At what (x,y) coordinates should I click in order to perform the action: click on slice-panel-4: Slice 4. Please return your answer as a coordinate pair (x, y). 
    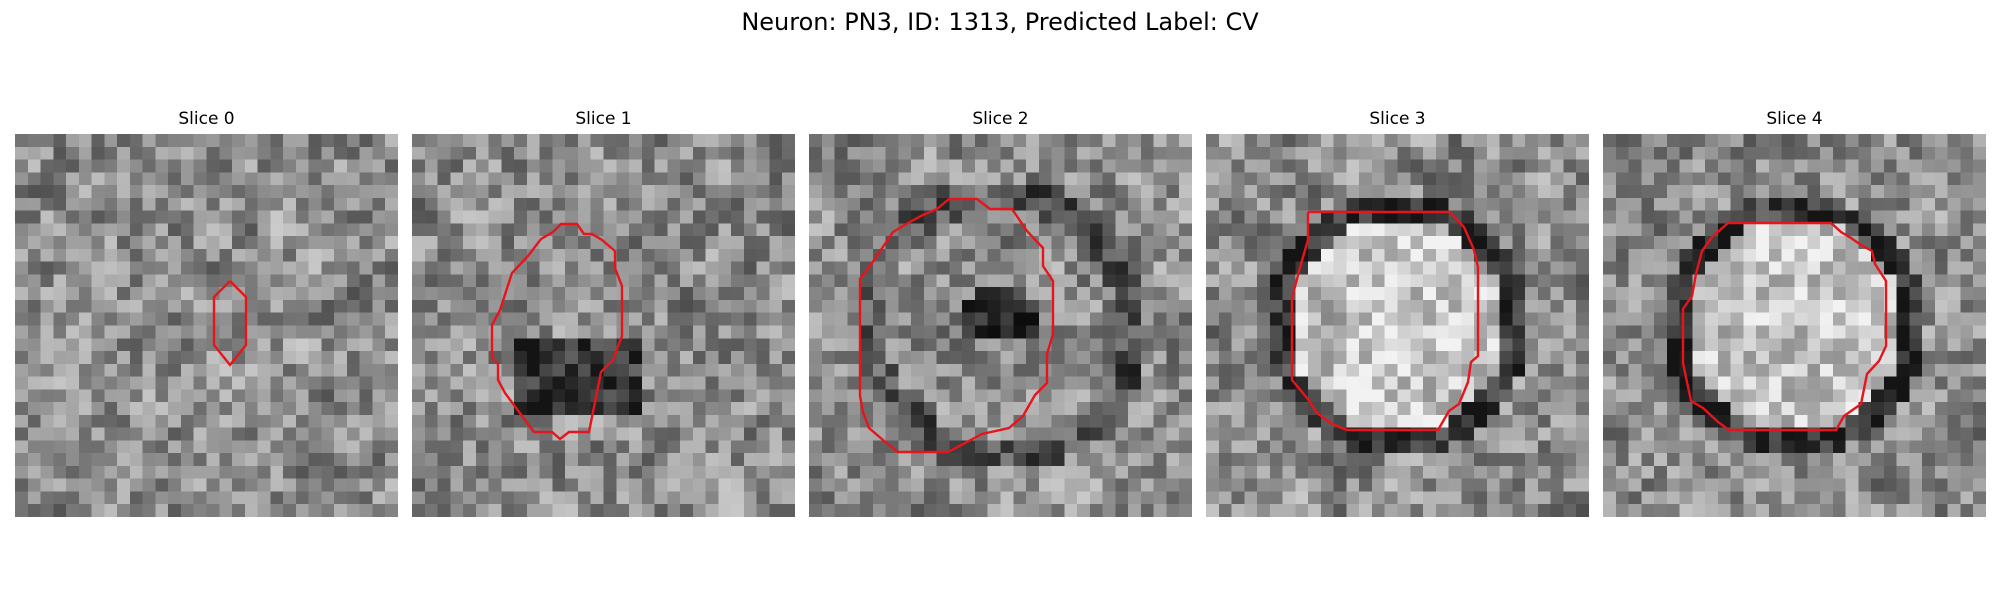
    Looking at the image, I should click on (1794, 312).